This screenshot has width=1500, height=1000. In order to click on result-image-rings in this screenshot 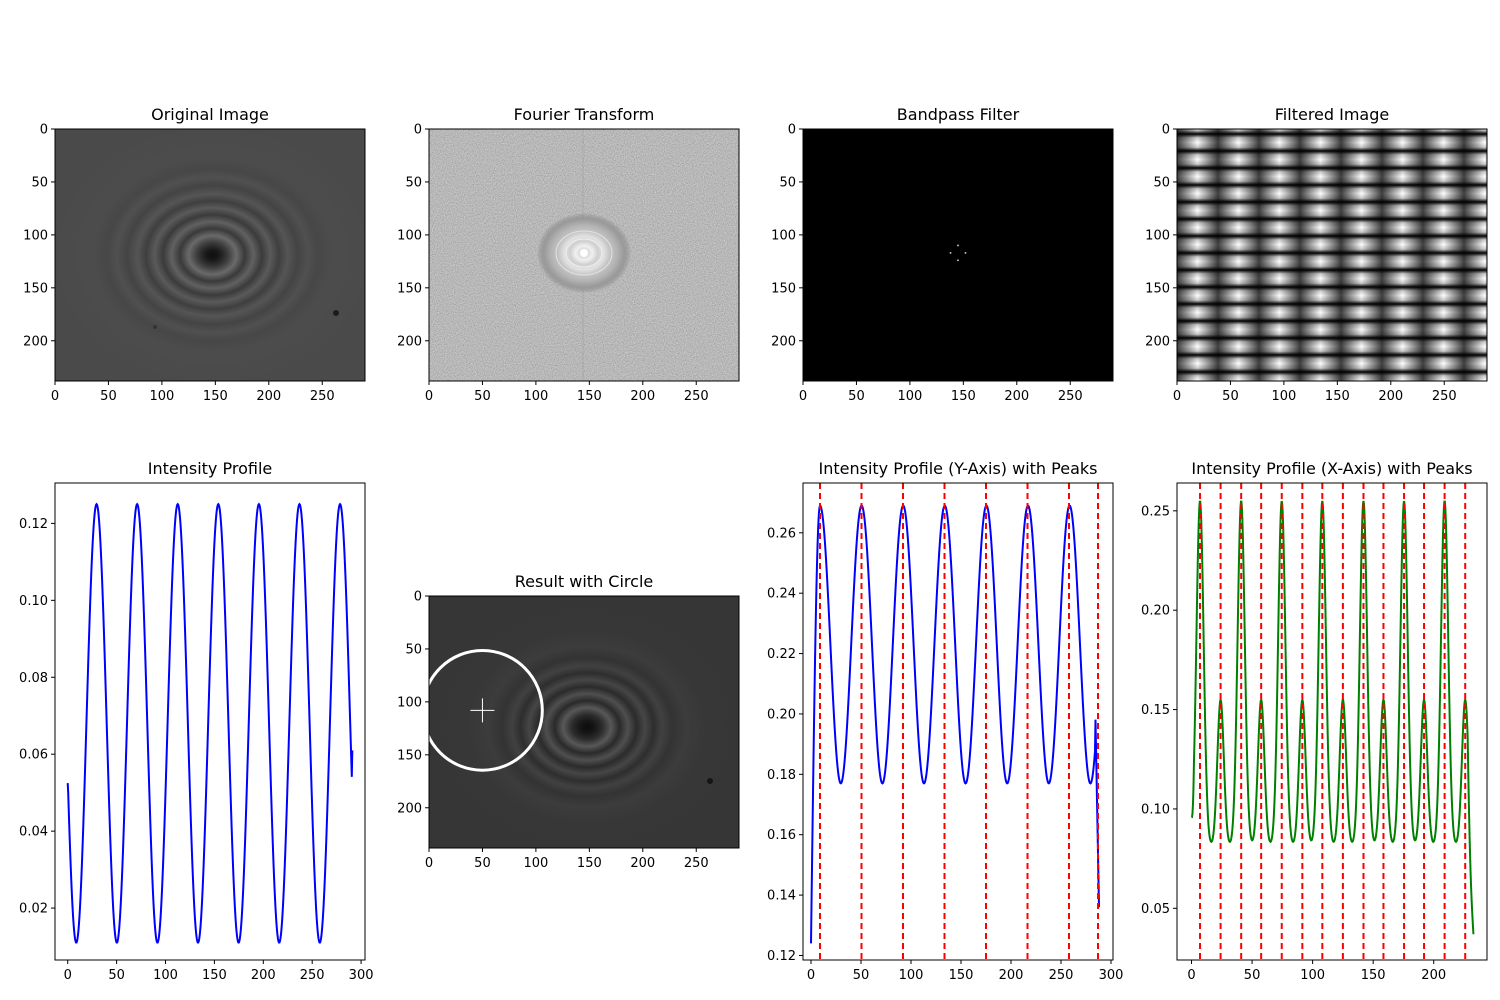, I will do `click(584, 722)`.